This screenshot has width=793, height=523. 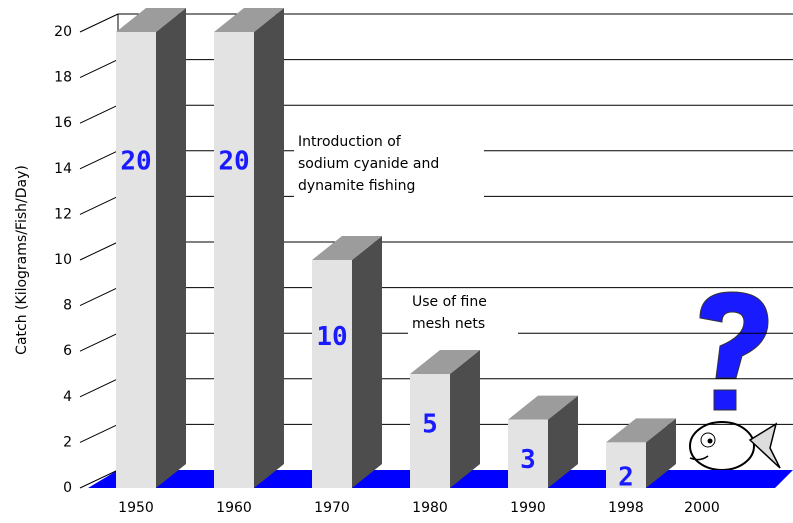 I want to click on y-tick-label: 6, so click(x=67, y=351).